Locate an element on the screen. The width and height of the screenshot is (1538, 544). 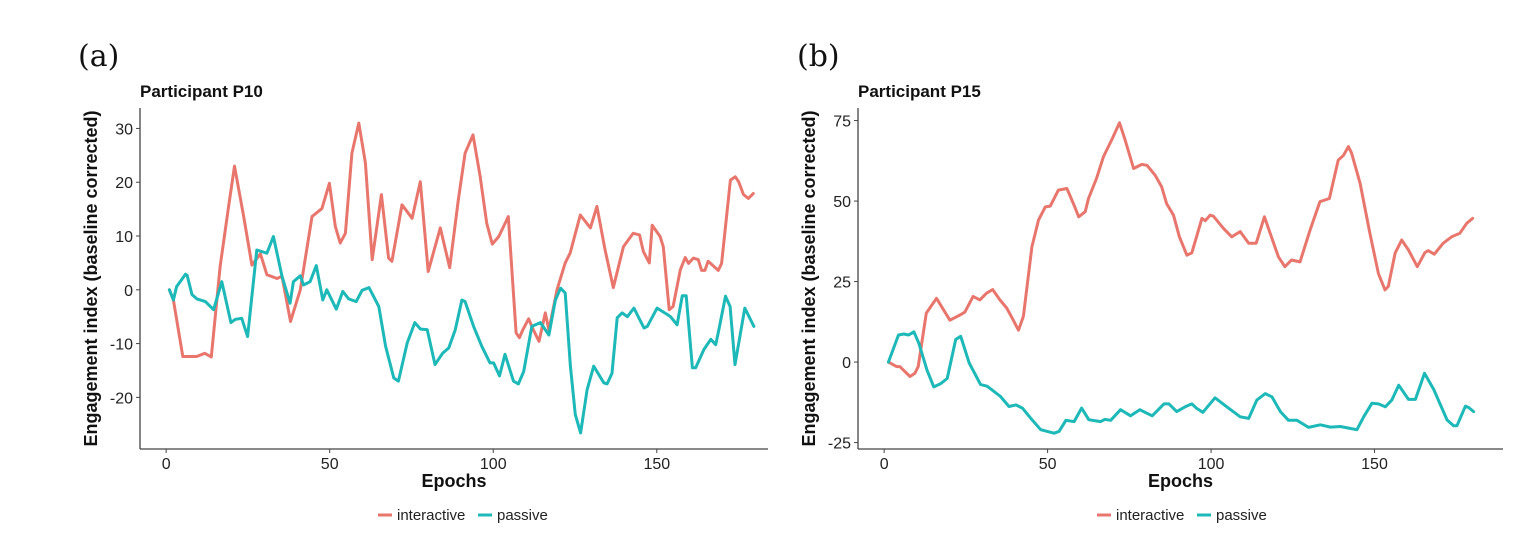
y-tick-label: -20 is located at coordinates (121, 398).